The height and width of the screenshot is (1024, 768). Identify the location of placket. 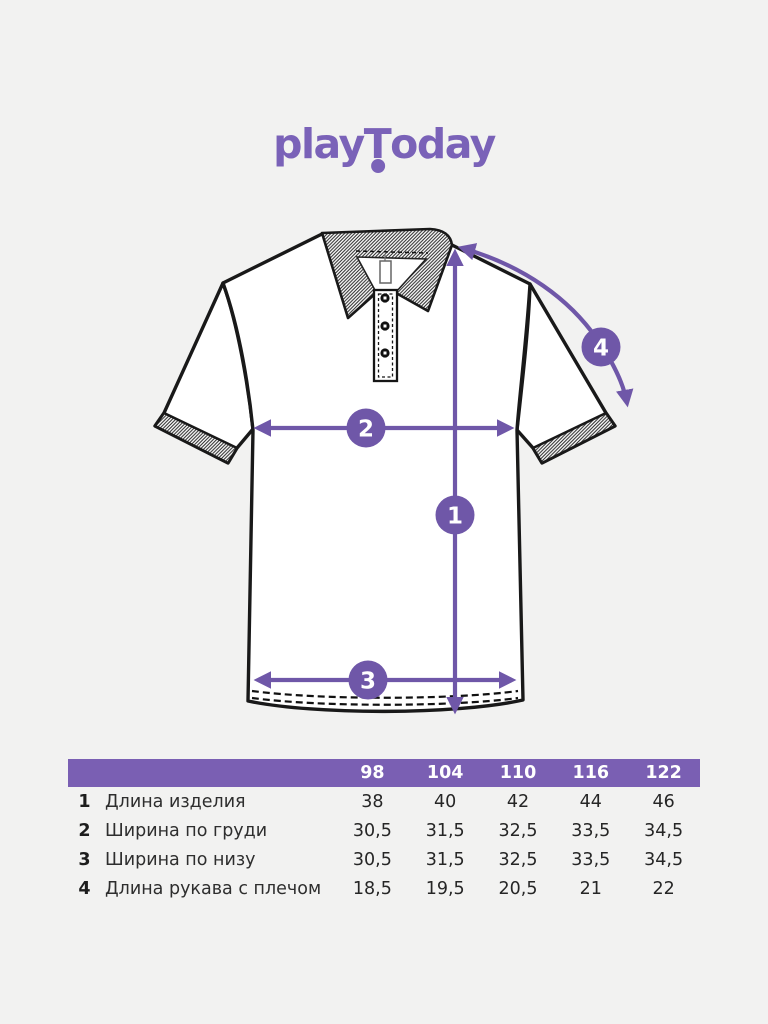
(385, 335).